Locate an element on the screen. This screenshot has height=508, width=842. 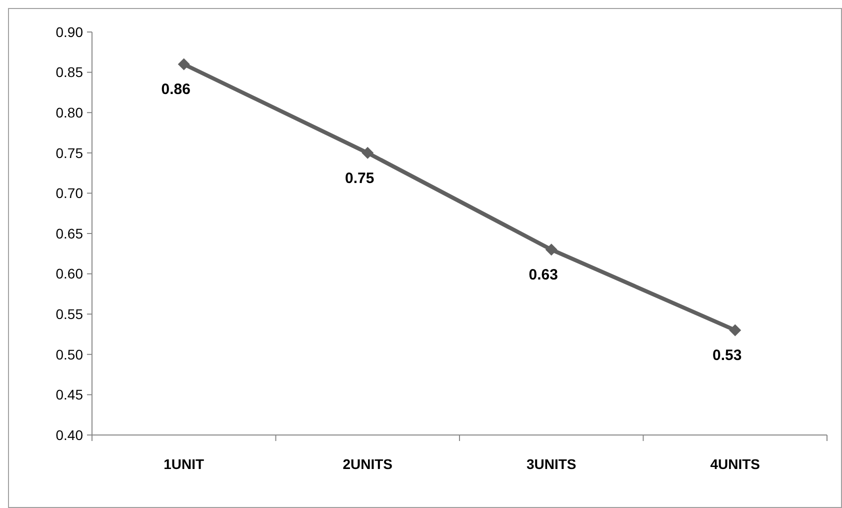
y-tick-label: 0.50 is located at coordinates (70, 354).